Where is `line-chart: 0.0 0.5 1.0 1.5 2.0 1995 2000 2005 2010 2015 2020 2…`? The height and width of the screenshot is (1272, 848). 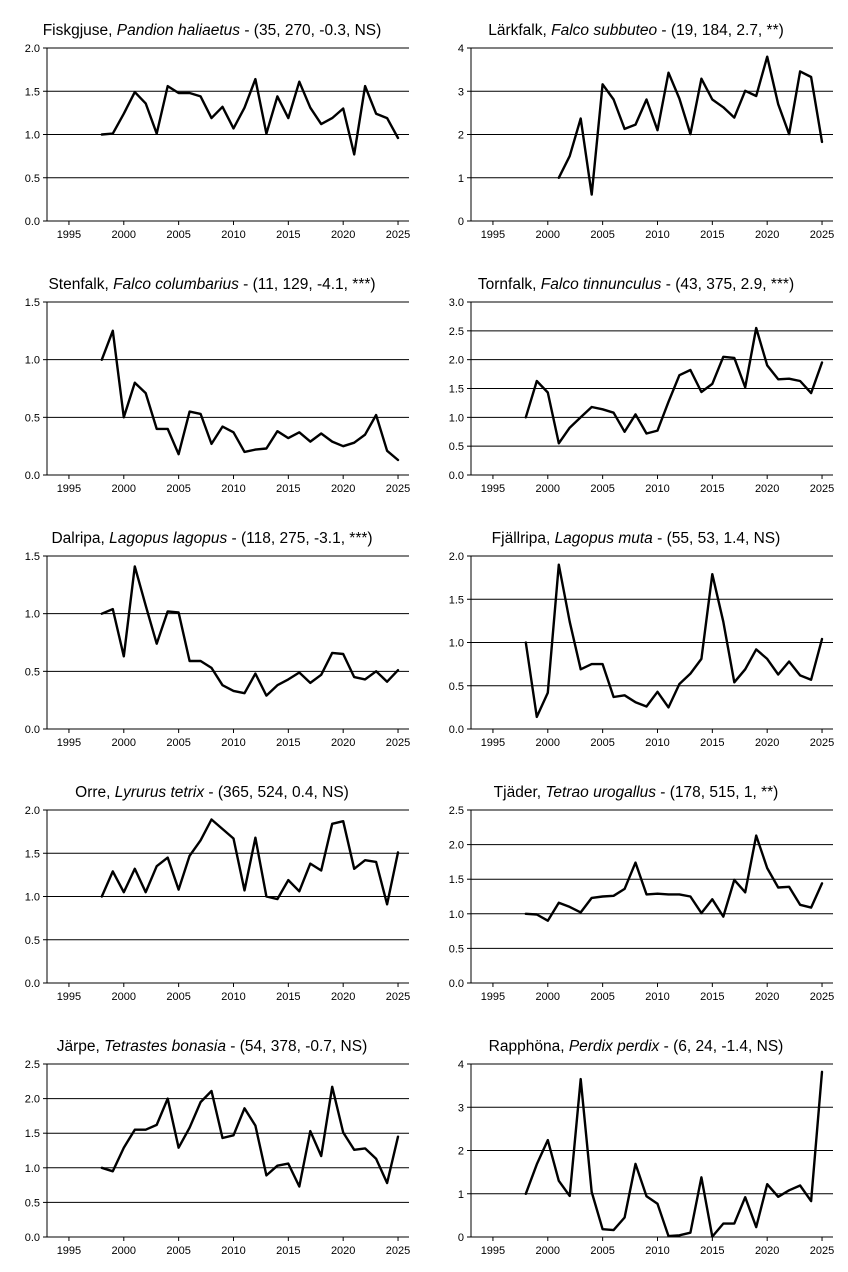
line-chart: 0.0 0.5 1.0 1.5 2.0 1995 2000 2005 2010 2015 2020 2… is located at coordinates (218, 142).